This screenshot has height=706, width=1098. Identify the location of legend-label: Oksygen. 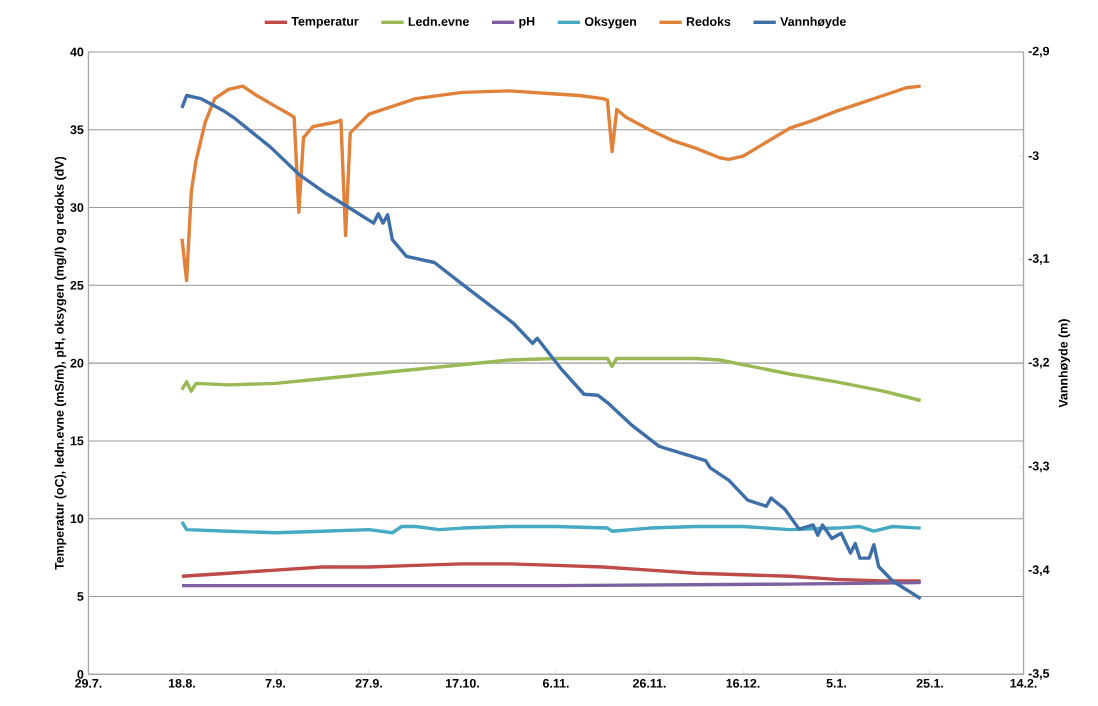
(610, 22).